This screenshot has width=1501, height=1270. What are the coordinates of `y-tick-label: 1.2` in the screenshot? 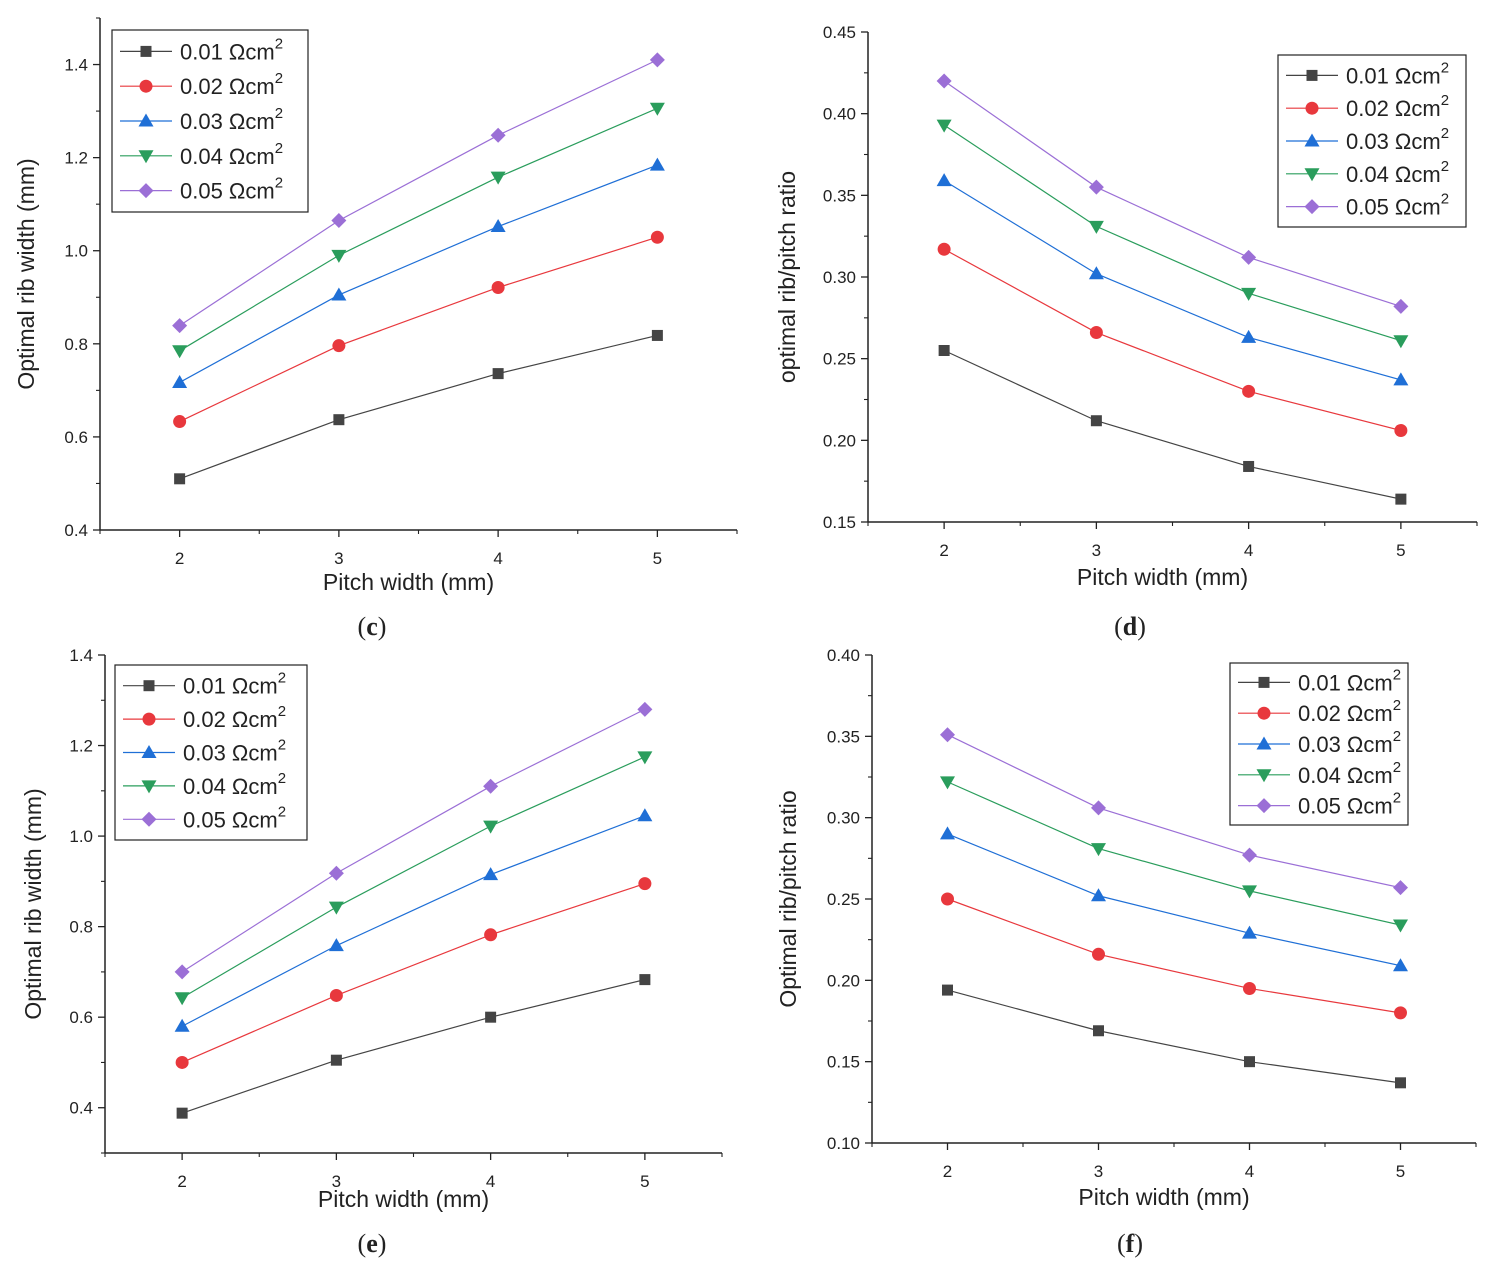 It's located at (81, 746).